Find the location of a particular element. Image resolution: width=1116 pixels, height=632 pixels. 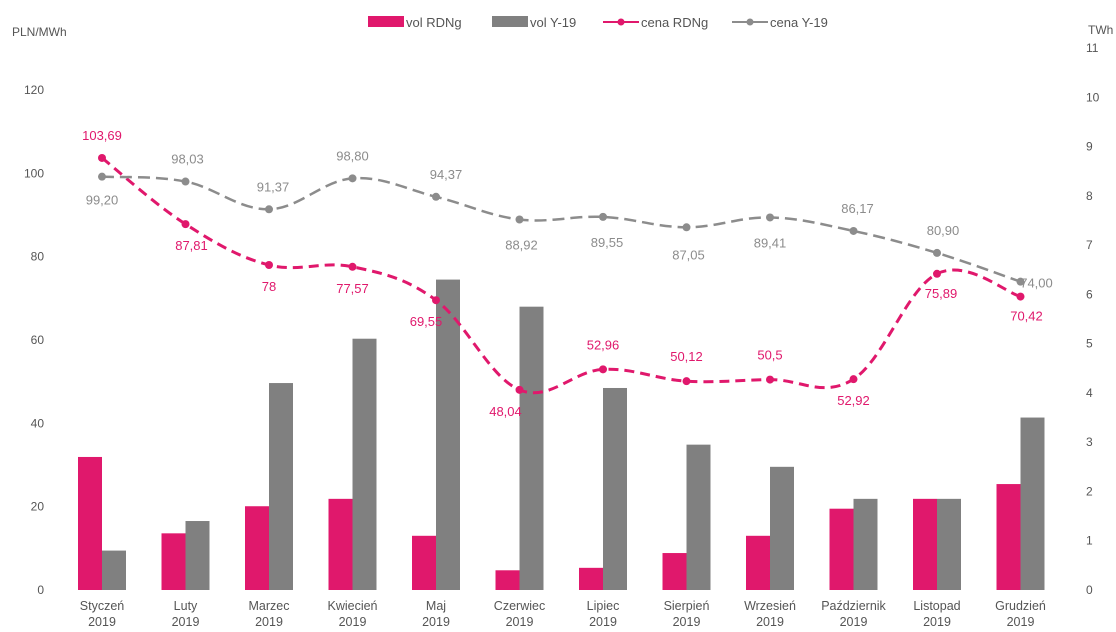

left-tick-label: 40 is located at coordinates (38, 423).